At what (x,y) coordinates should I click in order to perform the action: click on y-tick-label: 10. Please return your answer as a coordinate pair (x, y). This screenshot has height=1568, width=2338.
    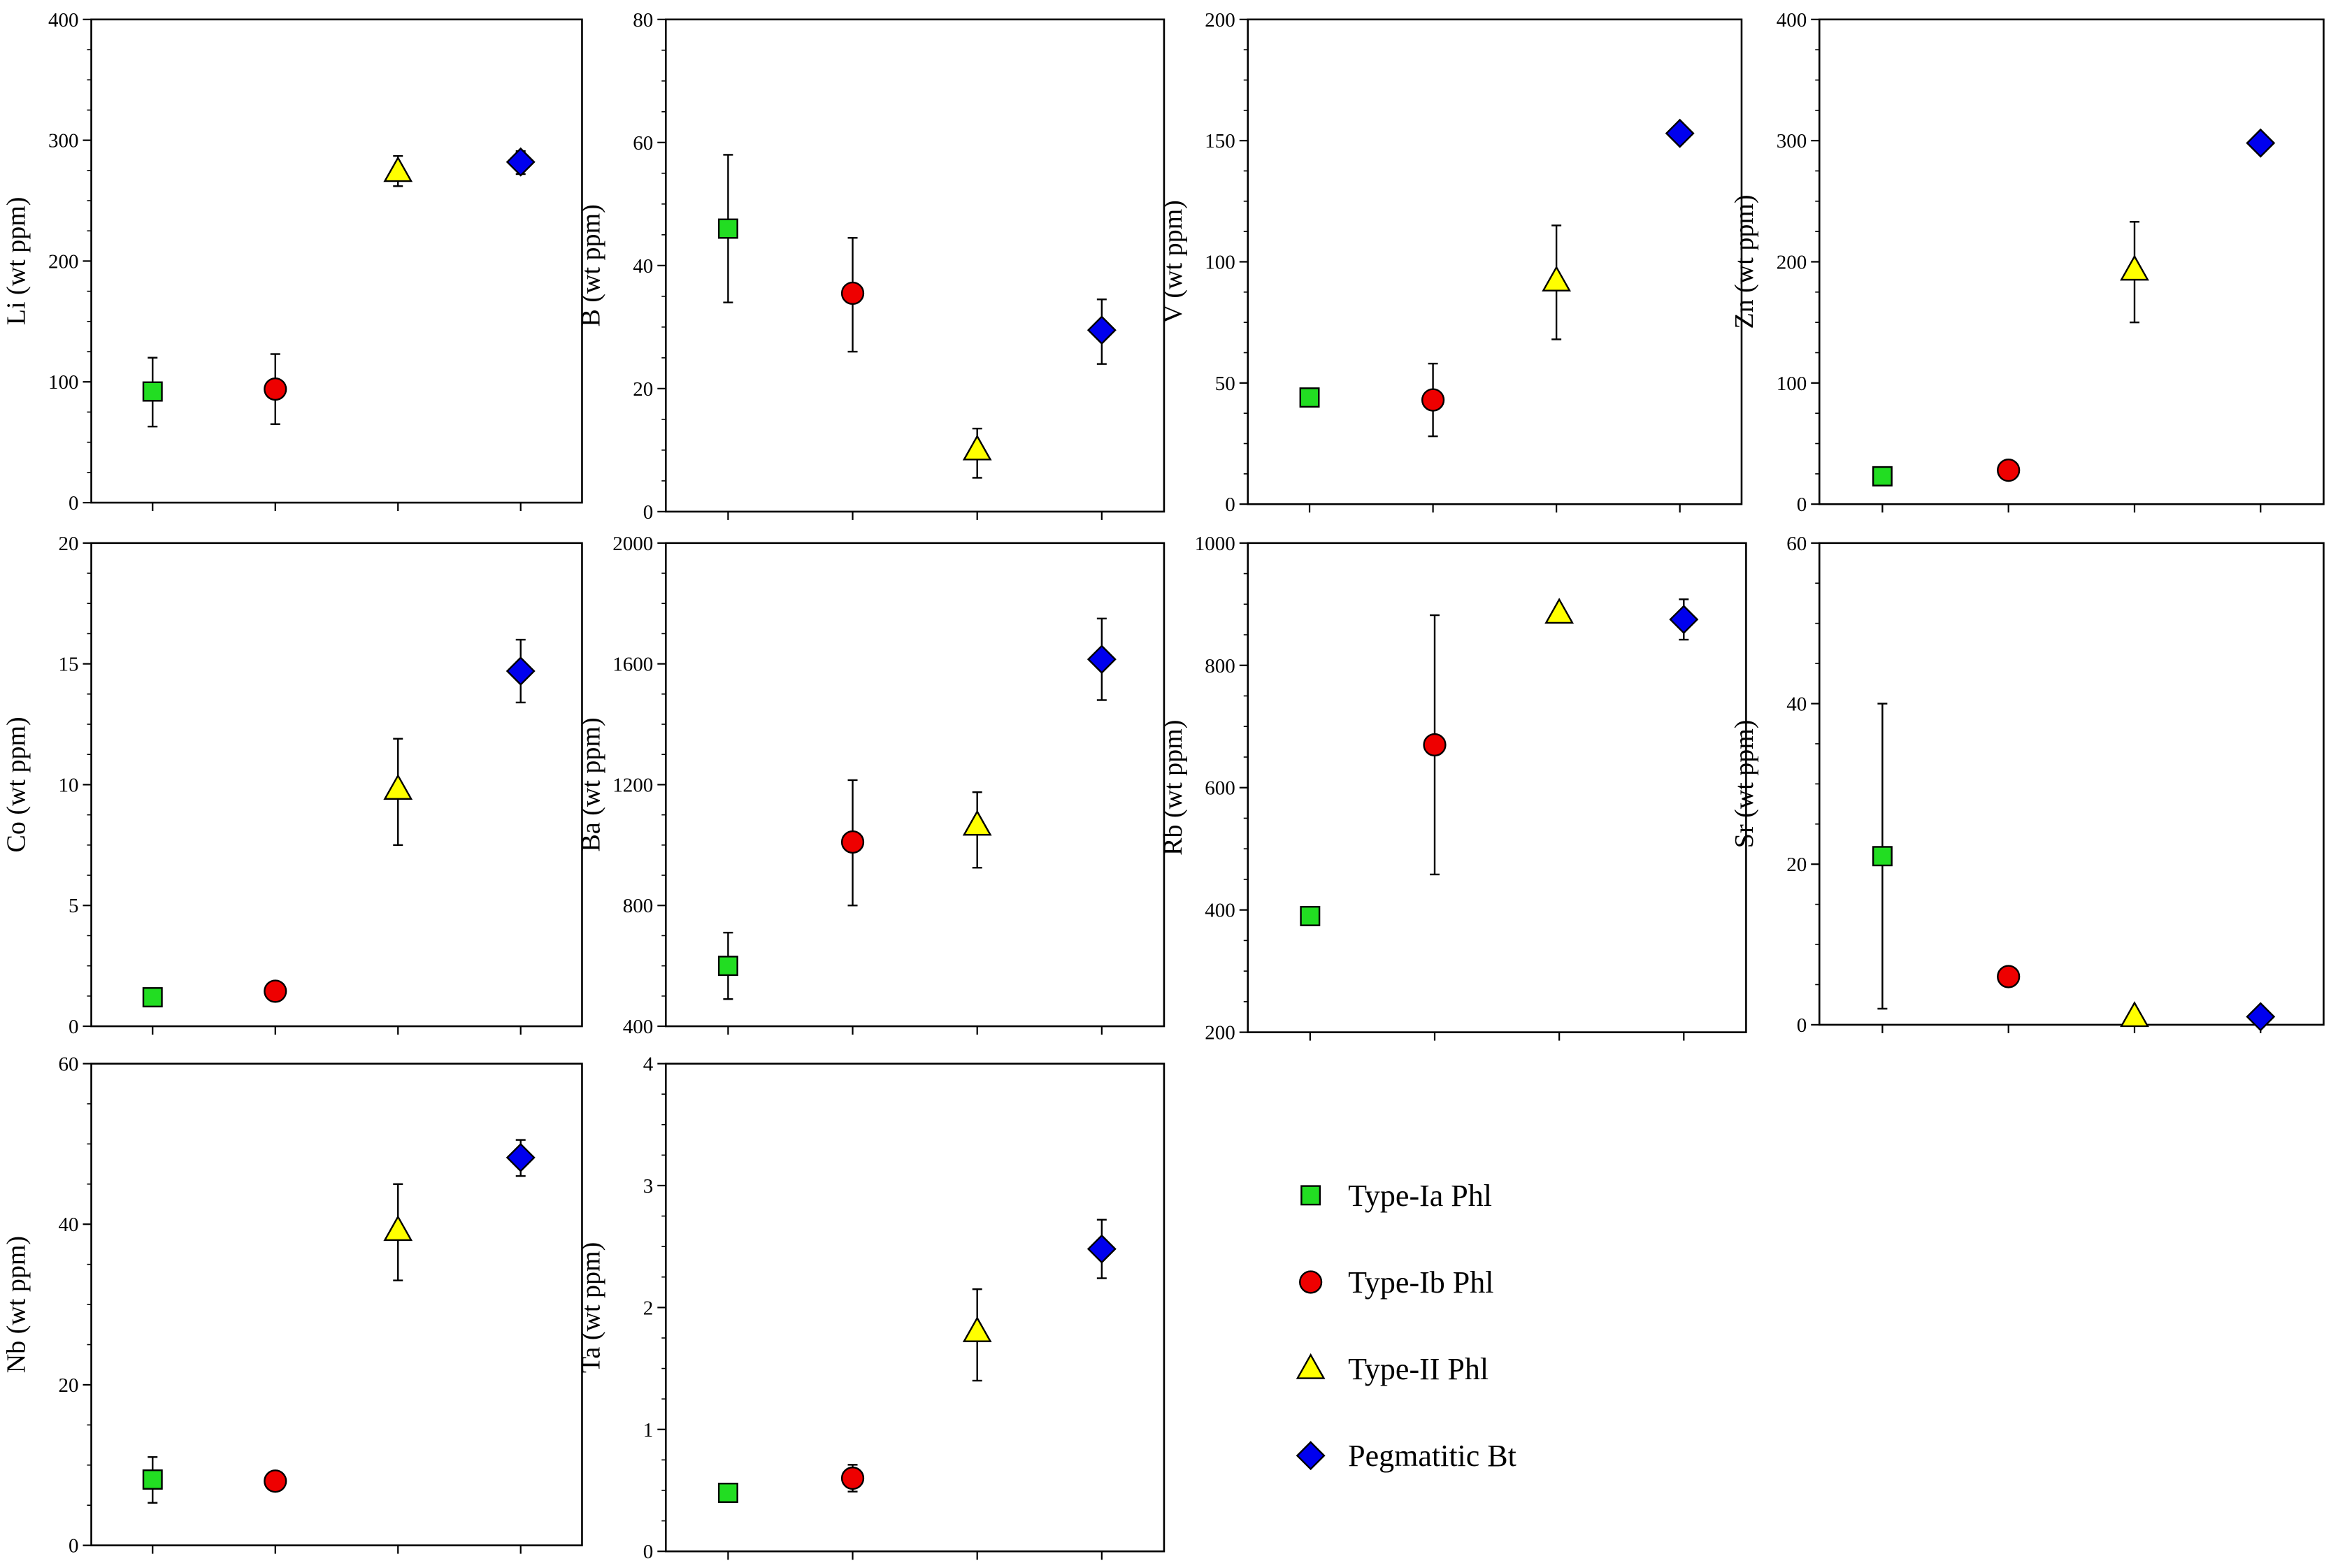
    Looking at the image, I should click on (69, 785).